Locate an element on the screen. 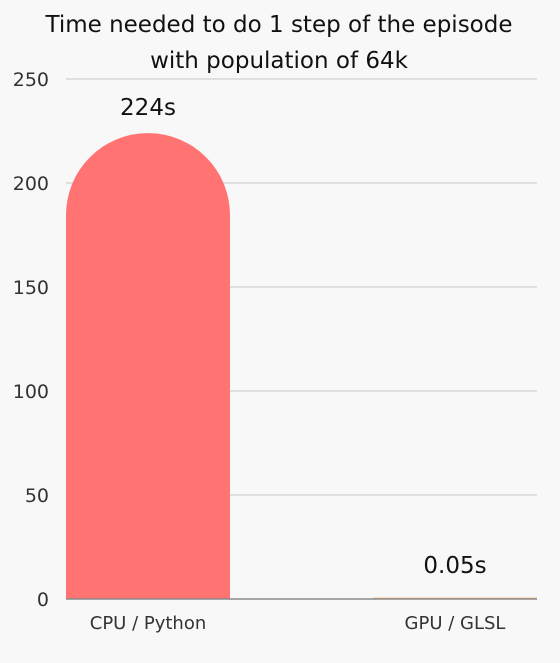 This screenshot has width=560, height=663. category-labels: CPU / Python GPU / GLSL is located at coordinates (298, 623).